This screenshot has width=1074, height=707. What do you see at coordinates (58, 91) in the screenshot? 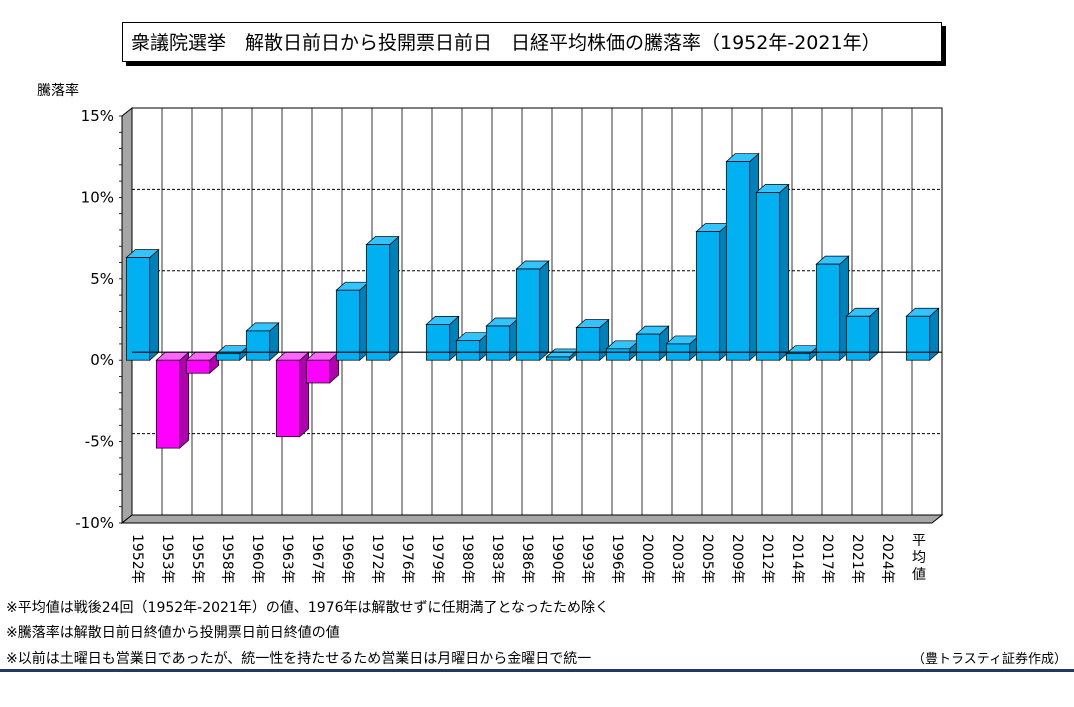
I see `y-axis-label: 騰落率` at bounding box center [58, 91].